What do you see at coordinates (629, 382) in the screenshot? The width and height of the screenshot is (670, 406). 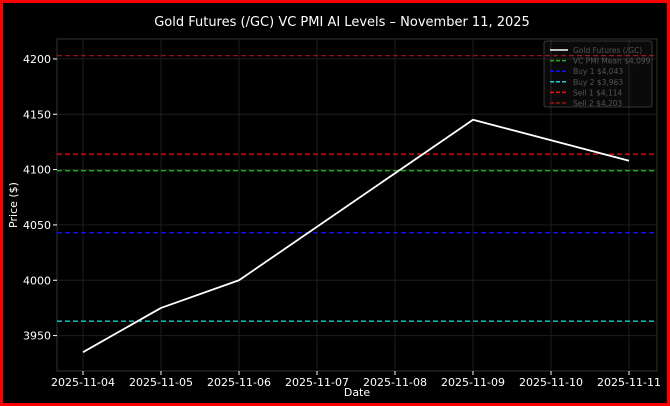 I see `x-tick-label: 2025-11-11` at bounding box center [629, 382].